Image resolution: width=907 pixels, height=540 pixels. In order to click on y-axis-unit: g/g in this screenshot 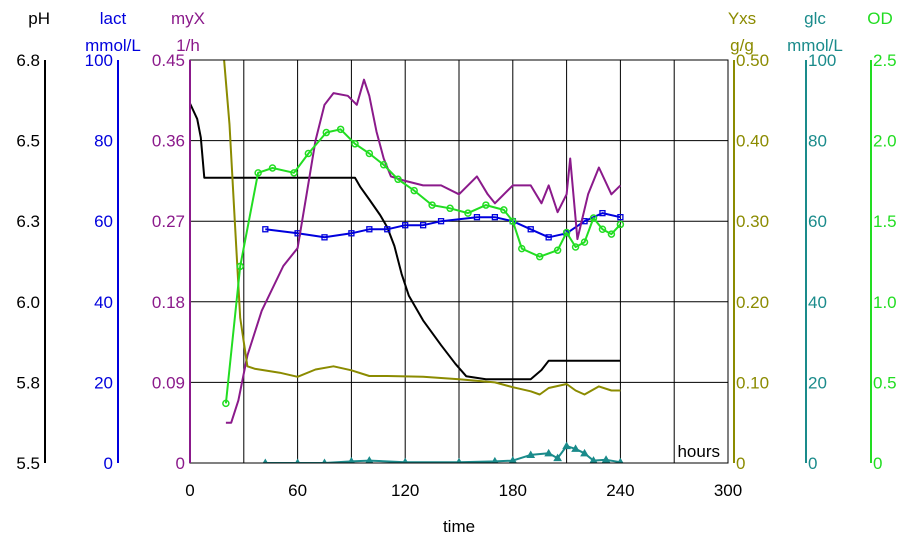, I will do `click(742, 45)`.